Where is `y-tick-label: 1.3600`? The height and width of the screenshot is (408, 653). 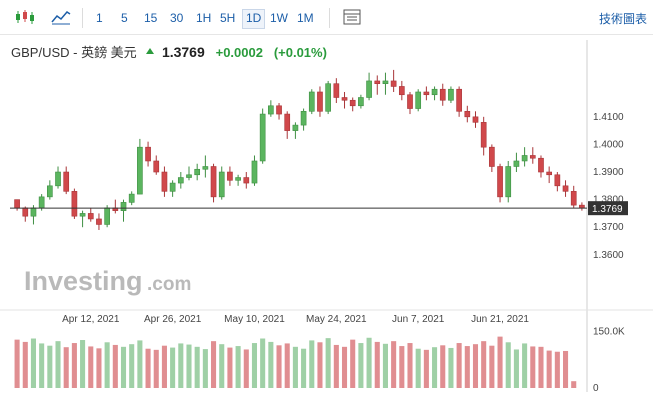
y-tick-label: 1.3600 is located at coordinates (608, 255).